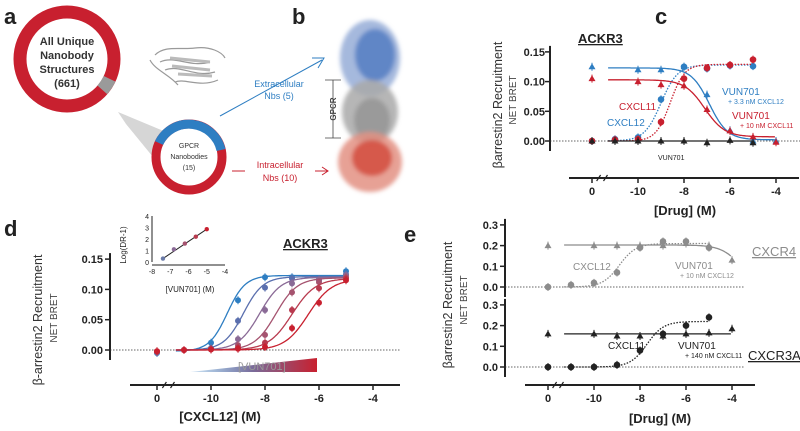  I want to click on y-tick-label: 0.15, so click(92, 260).